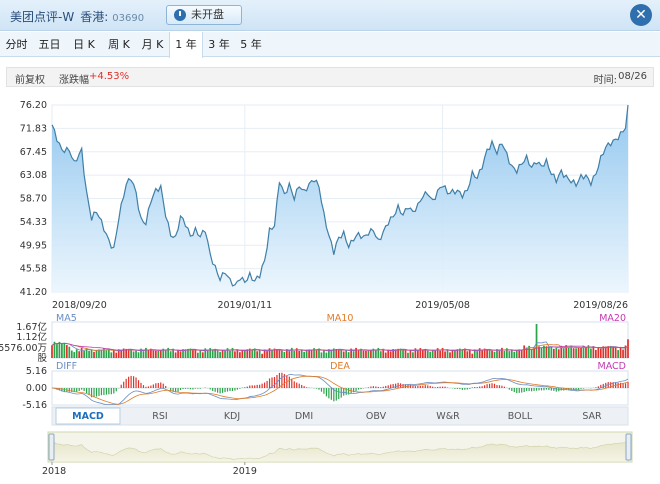 The height and width of the screenshot is (484, 660). What do you see at coordinates (219, 44) in the screenshot?
I see `tab-three-year: 3 年` at bounding box center [219, 44].